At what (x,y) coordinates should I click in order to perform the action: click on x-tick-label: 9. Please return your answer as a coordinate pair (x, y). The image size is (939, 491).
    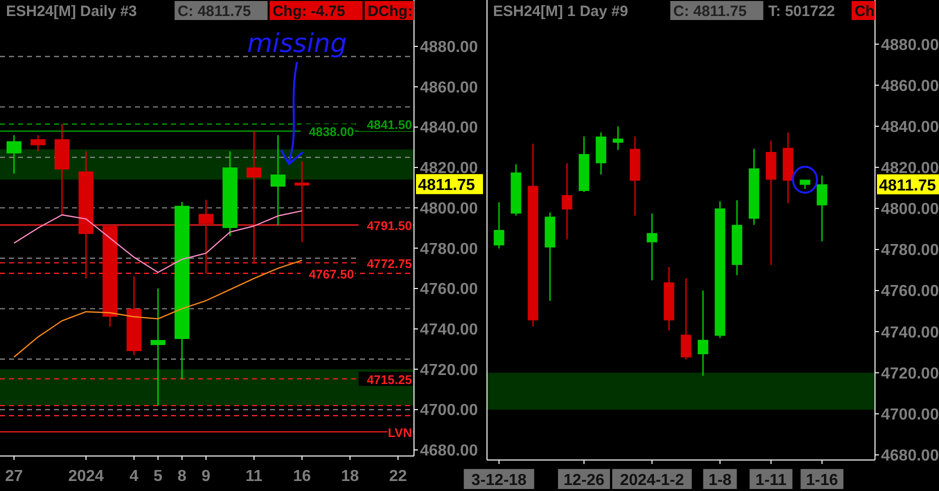
    Looking at the image, I should click on (206, 476).